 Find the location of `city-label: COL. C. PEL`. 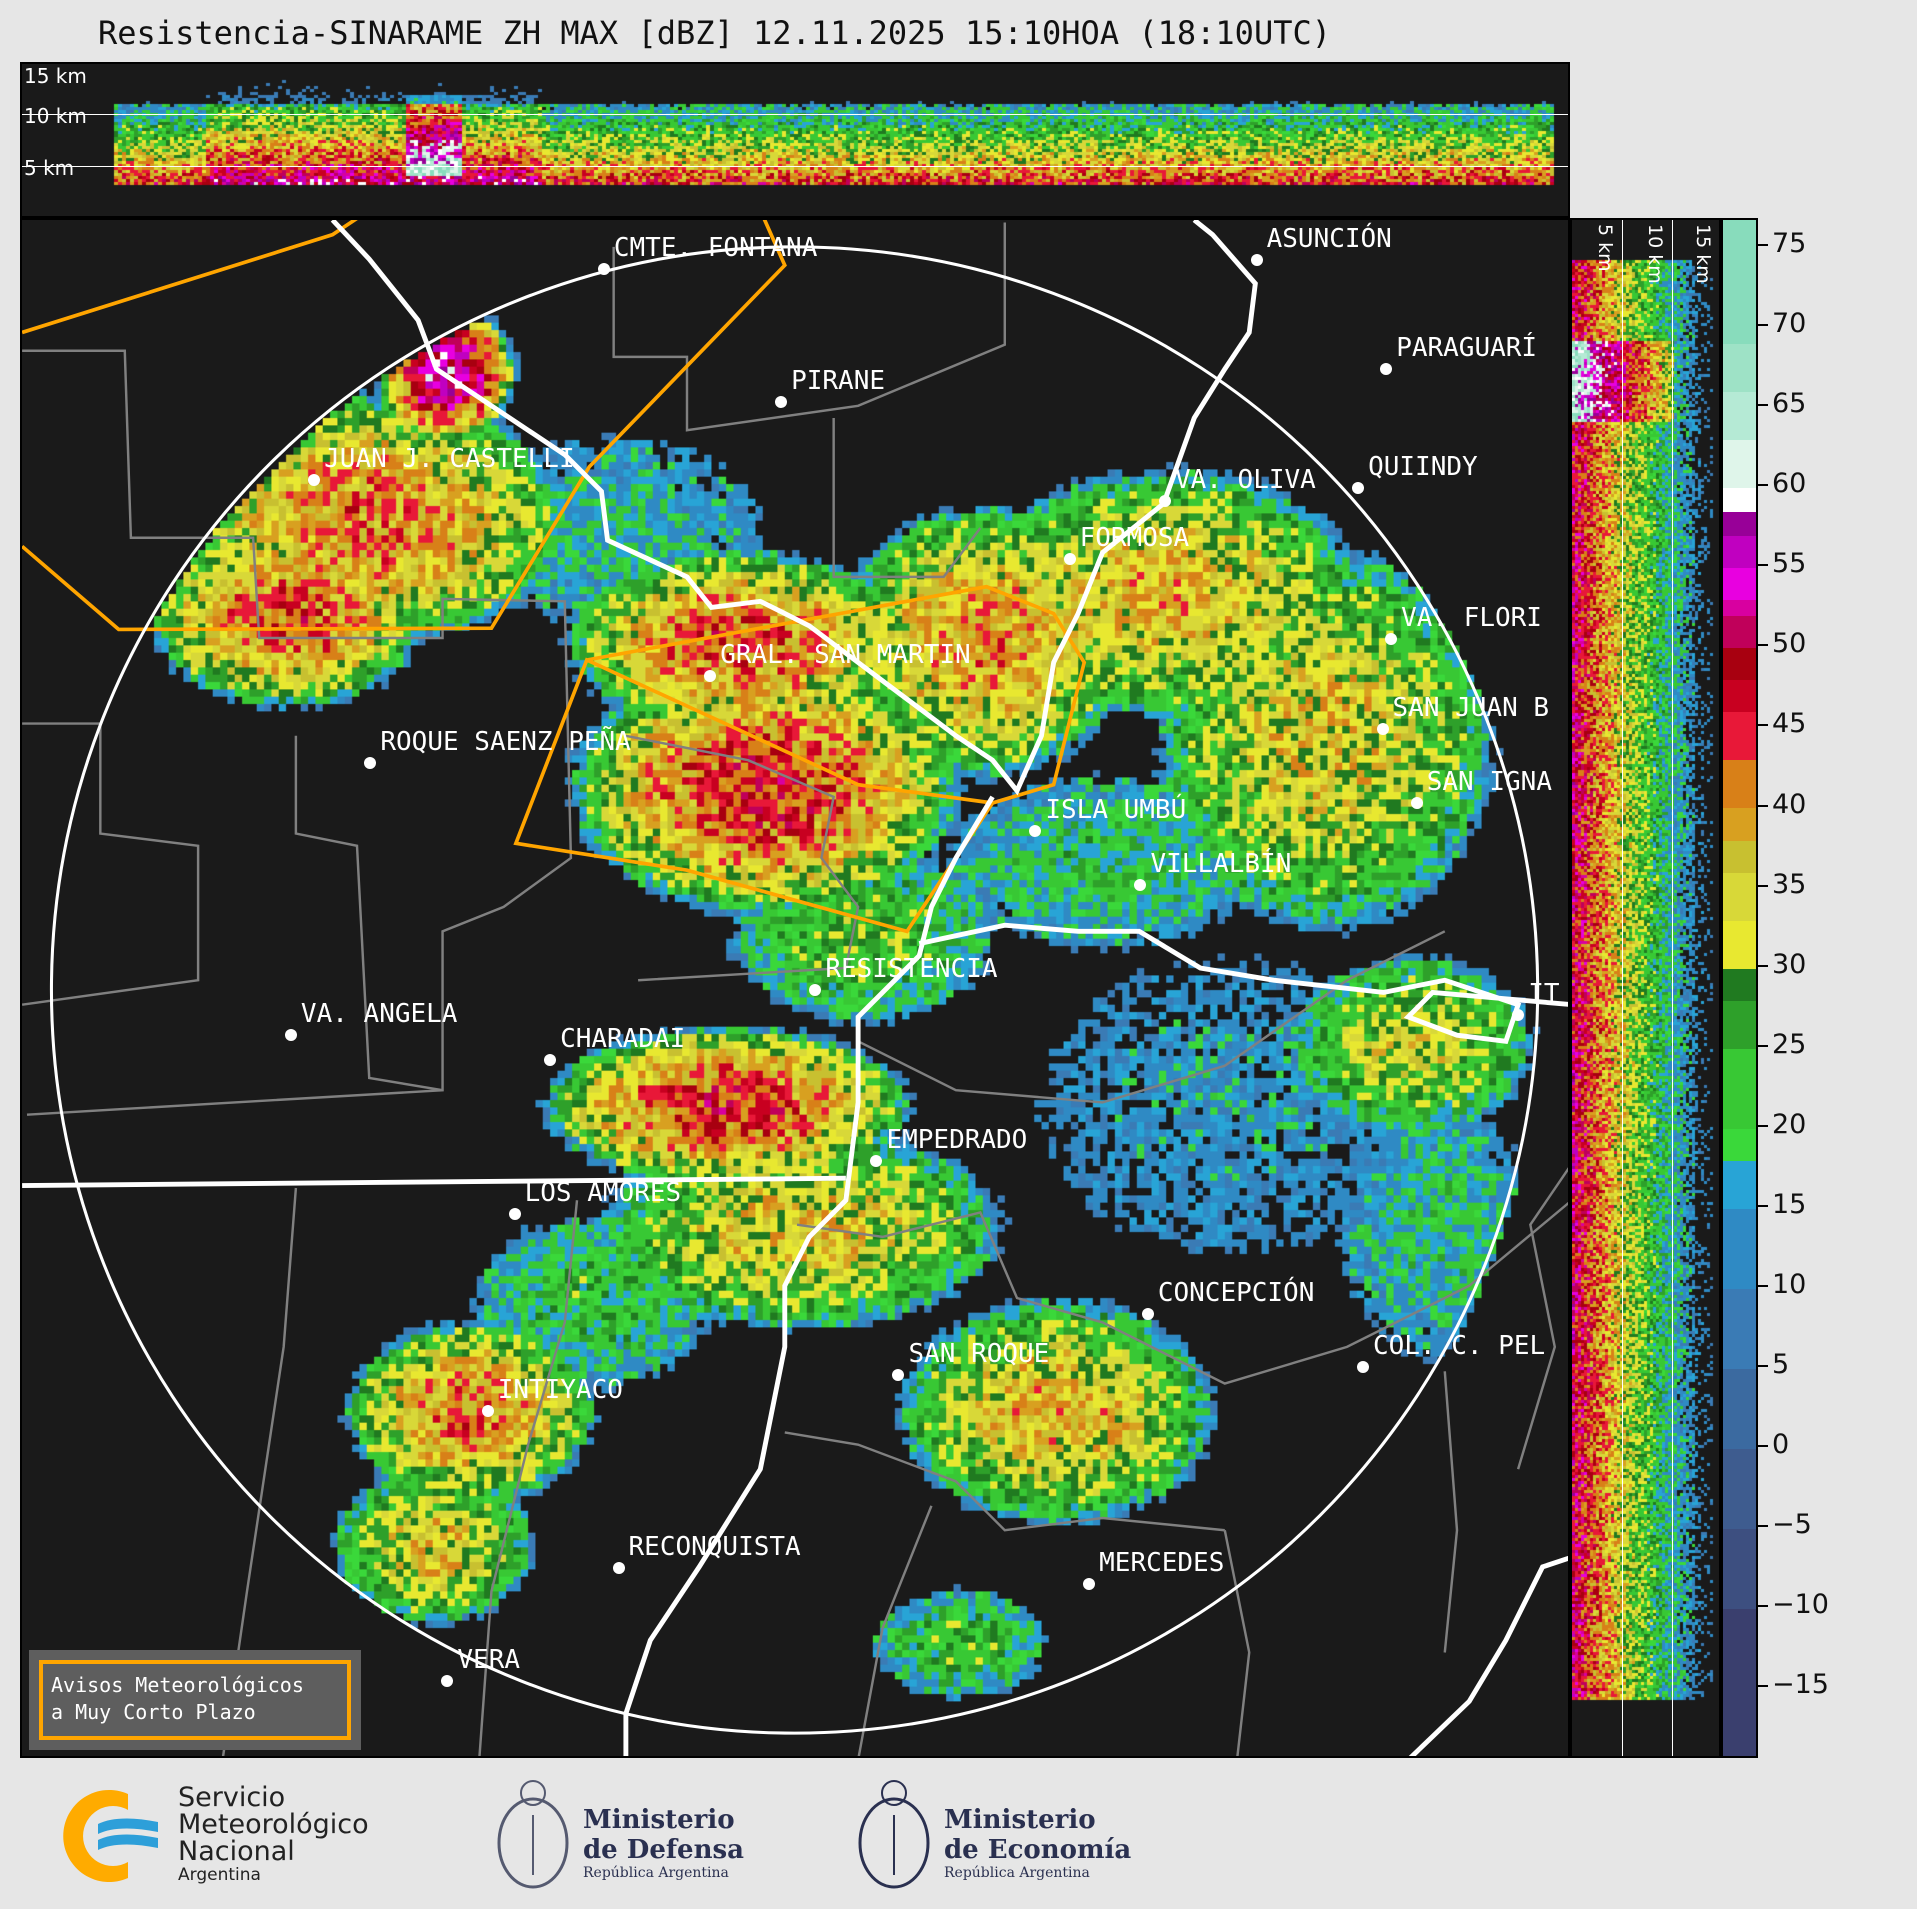

city-label: COL. C. PEL is located at coordinates (1459, 1345).